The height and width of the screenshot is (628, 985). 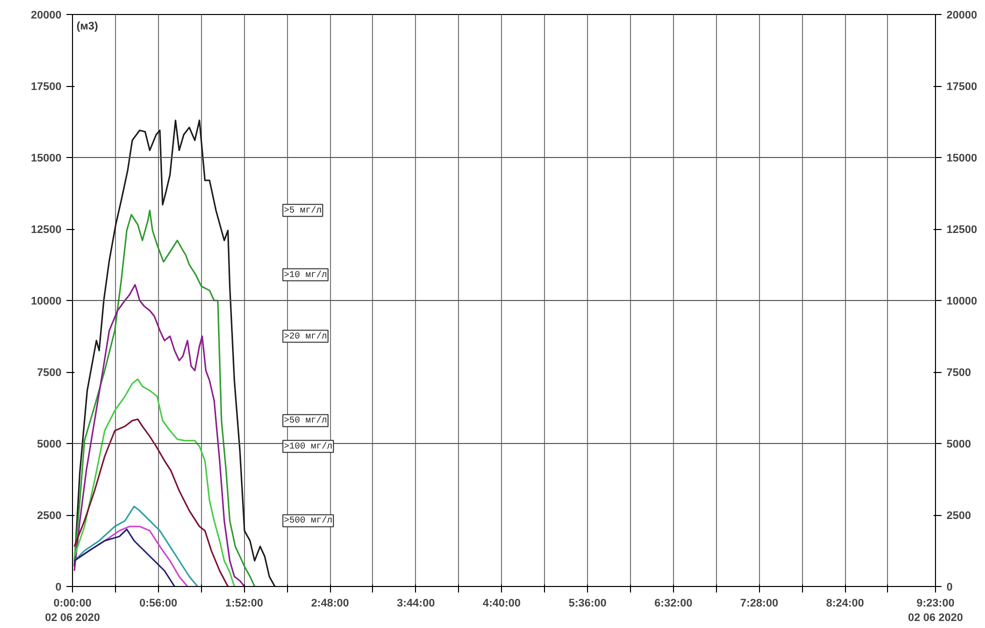 What do you see at coordinates (330, 604) in the screenshot?
I see `x-tick-label: 2:48:00` at bounding box center [330, 604].